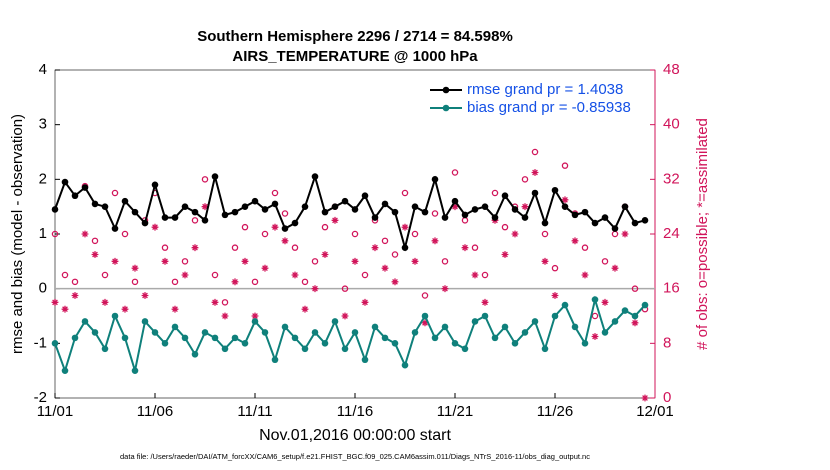 This screenshot has width=830, height=470. I want to click on x-tick-label: 11/01, so click(55, 411).